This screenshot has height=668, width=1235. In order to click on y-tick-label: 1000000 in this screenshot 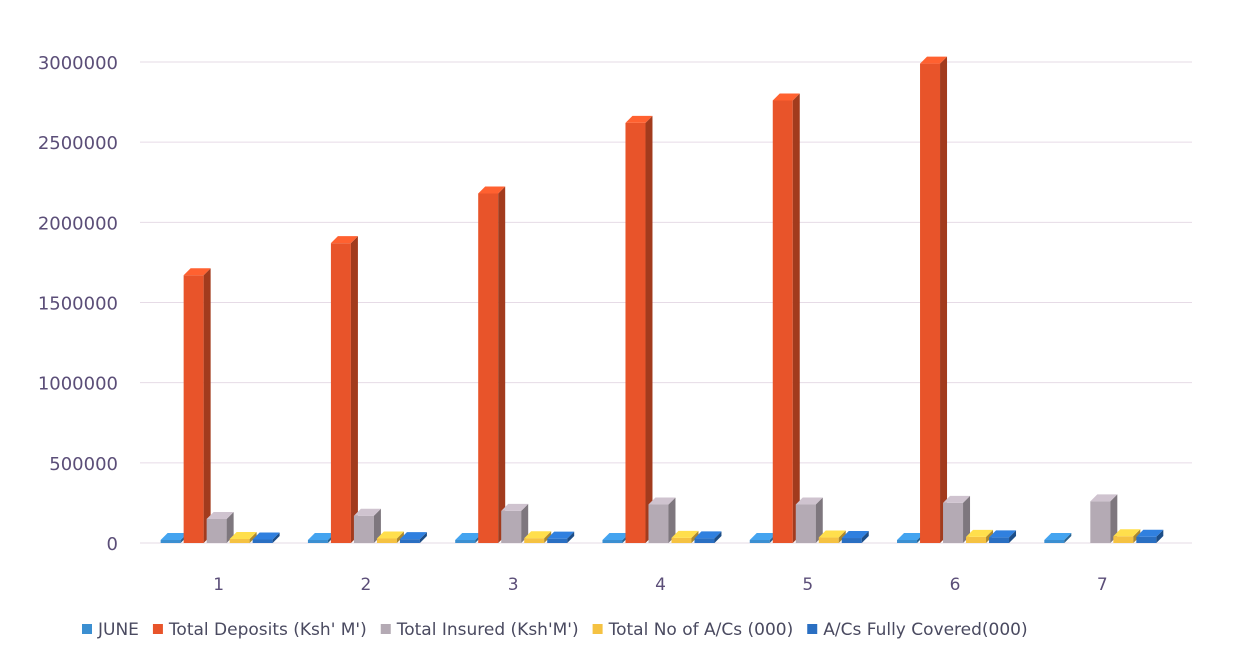, I will do `click(78, 384)`.